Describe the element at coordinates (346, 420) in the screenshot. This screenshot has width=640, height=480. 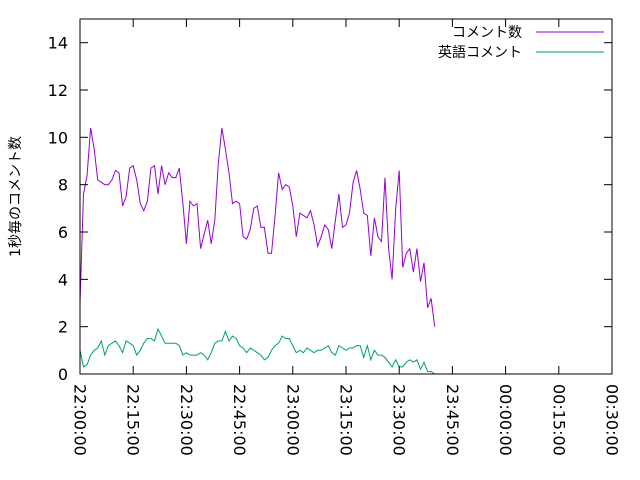
I see `x-tick-label: 23:15:00` at that location.